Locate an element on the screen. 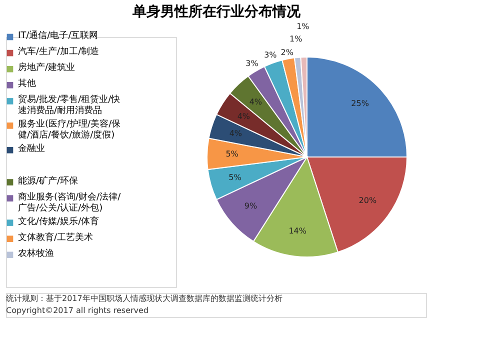 This screenshot has height=362, width=500. chart-title: 单身男性所在行业分布情况 is located at coordinates (216, 12).